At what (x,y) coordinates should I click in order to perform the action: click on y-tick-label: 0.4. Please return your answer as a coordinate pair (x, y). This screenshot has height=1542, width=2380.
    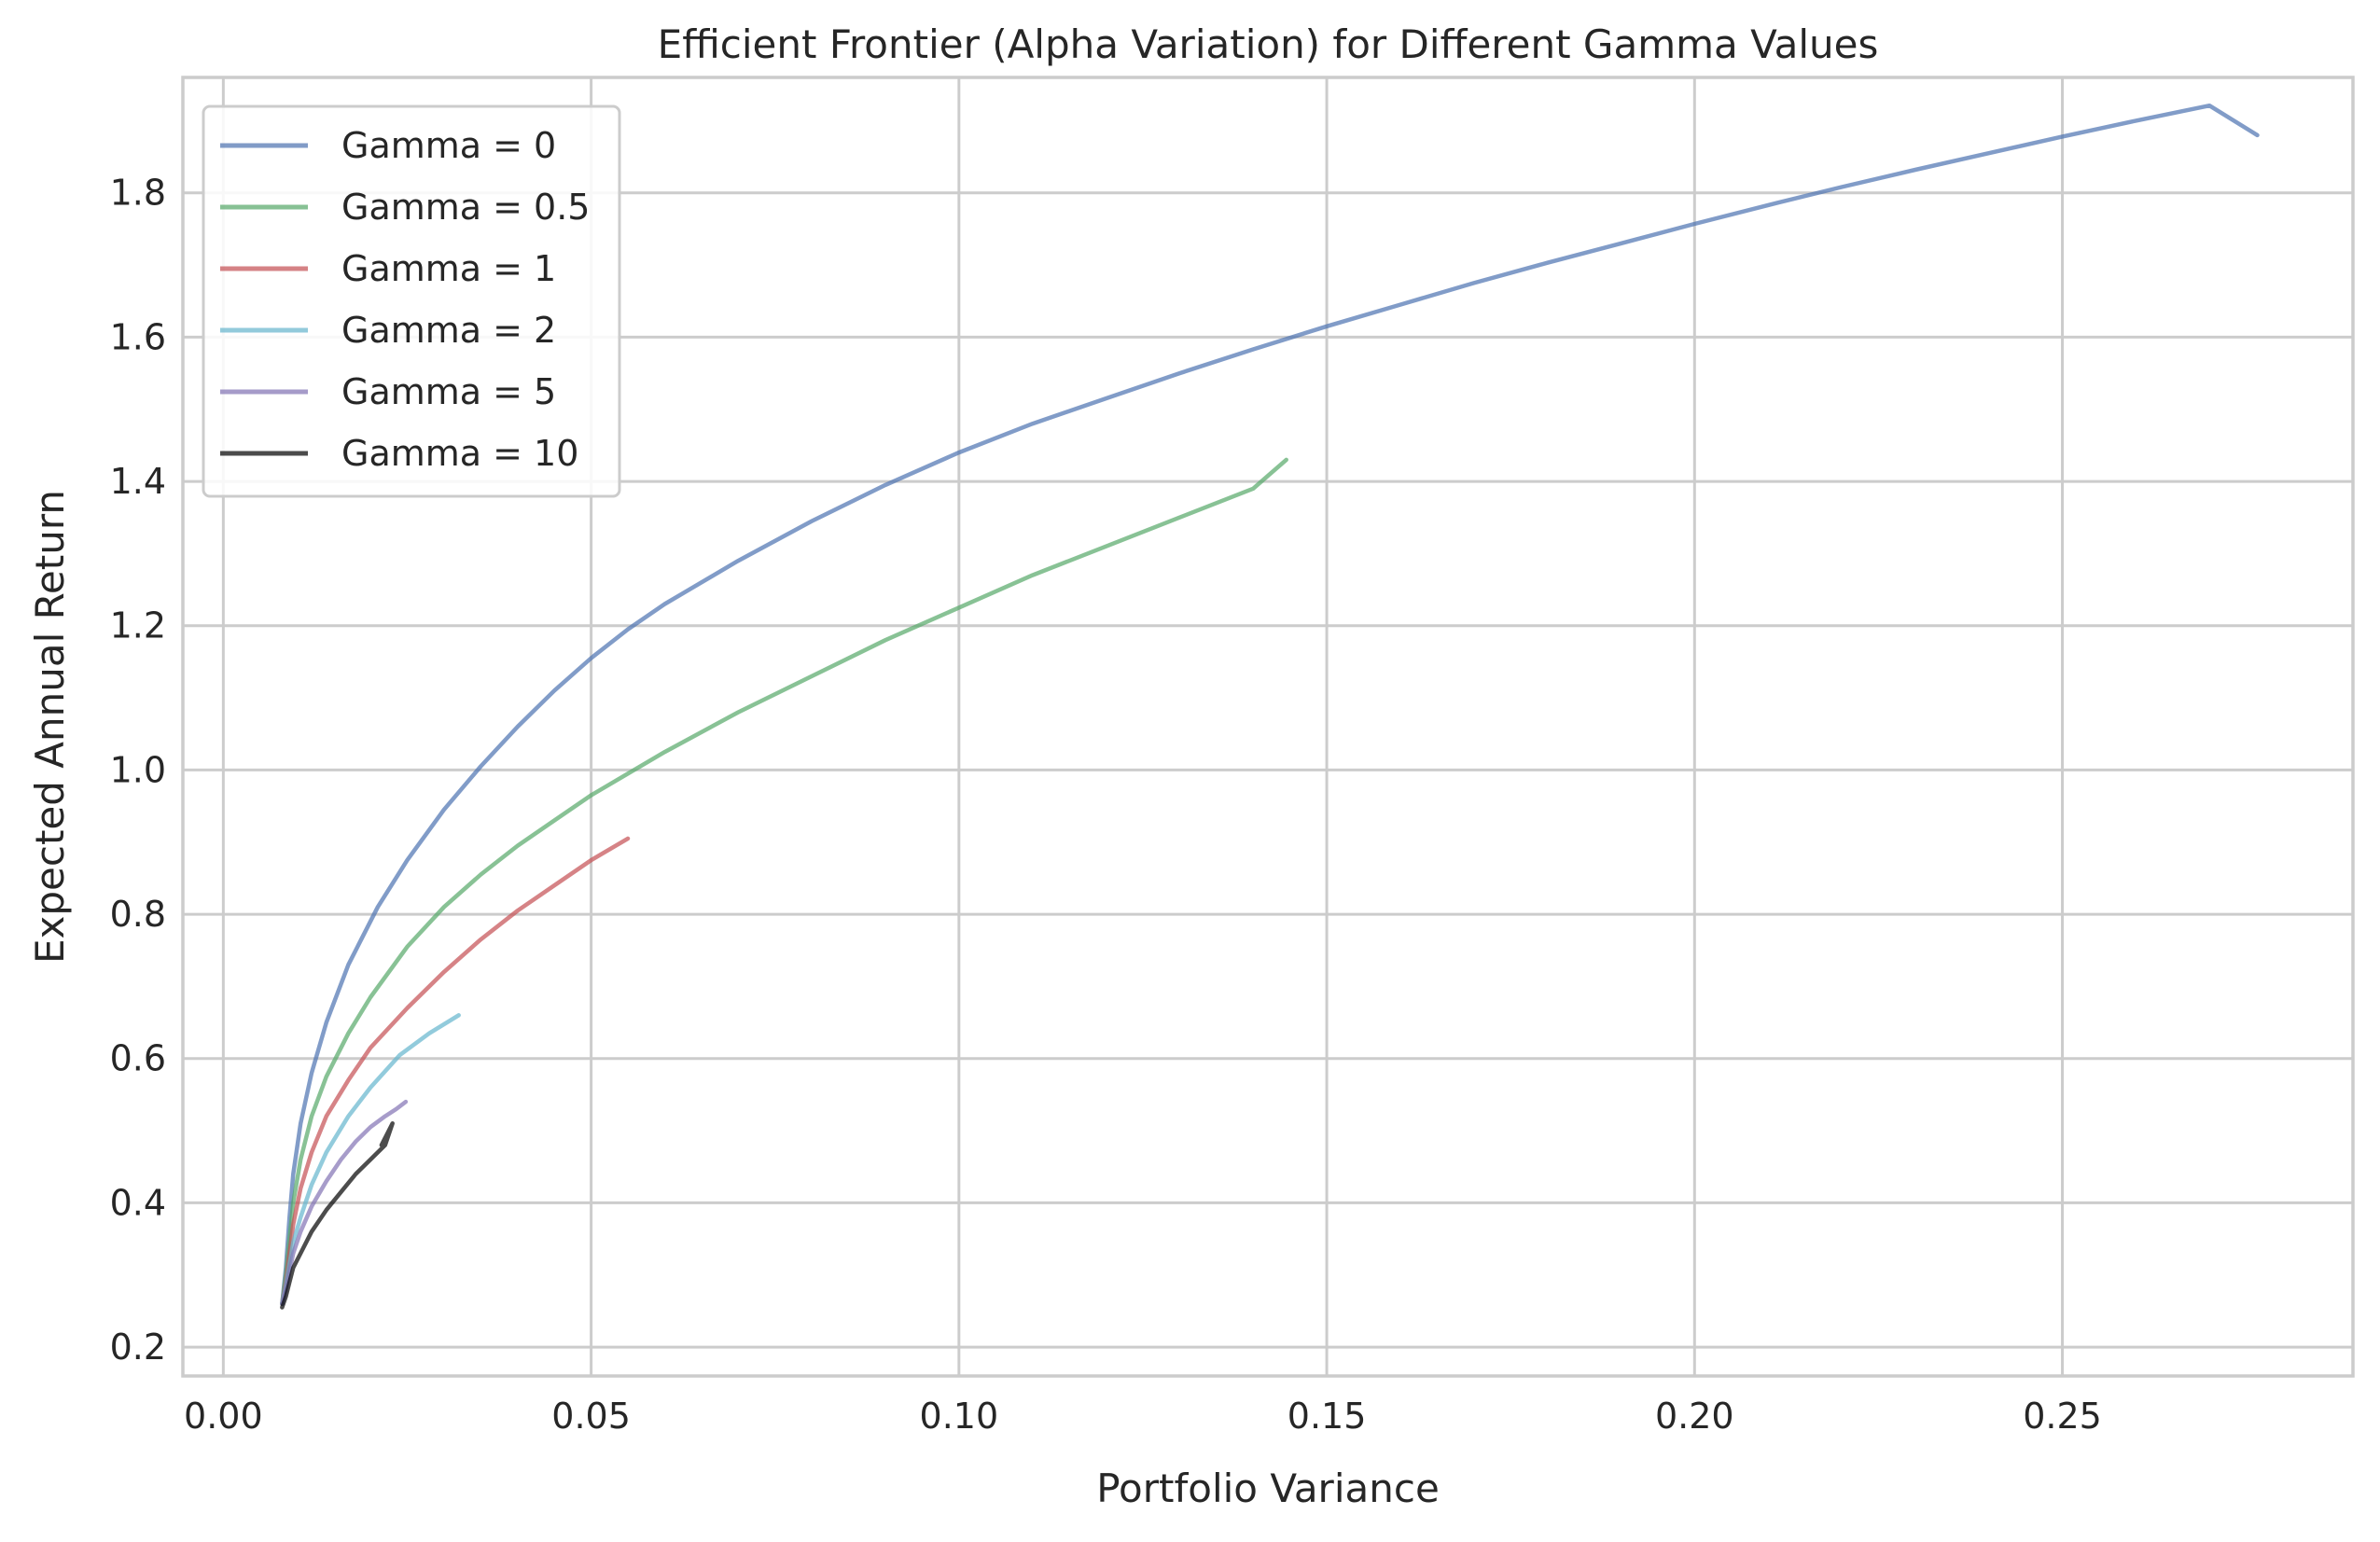
    Looking at the image, I should click on (138, 1202).